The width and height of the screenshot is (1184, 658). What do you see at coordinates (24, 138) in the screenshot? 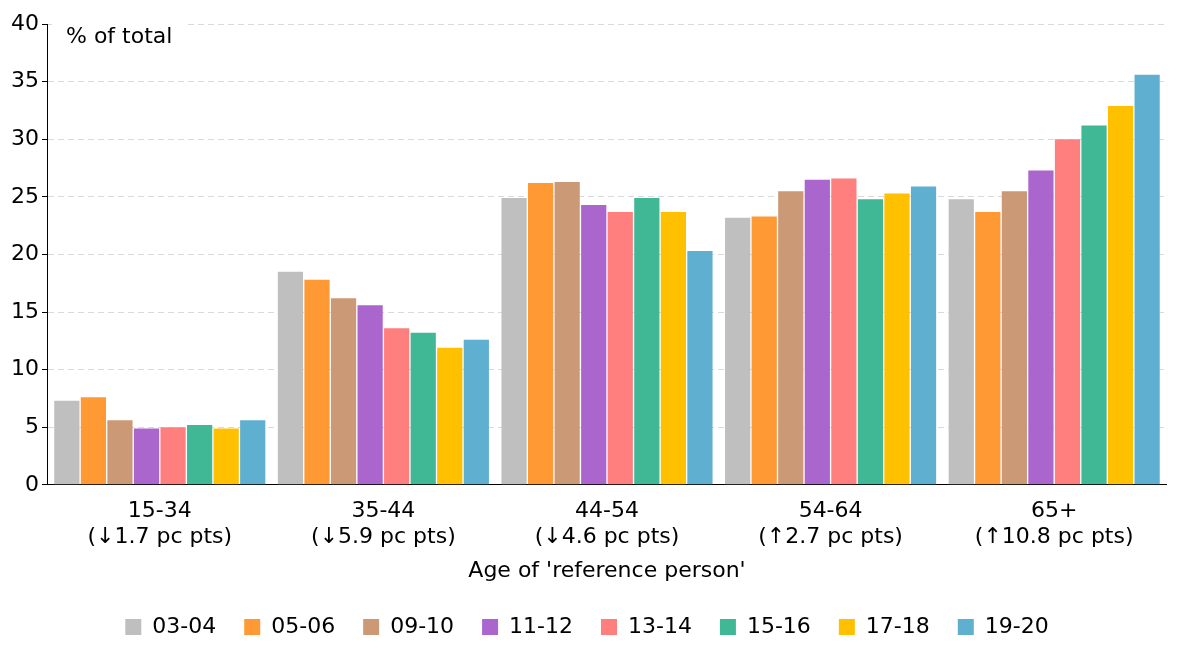
I see `y-tick-label: 30` at bounding box center [24, 138].